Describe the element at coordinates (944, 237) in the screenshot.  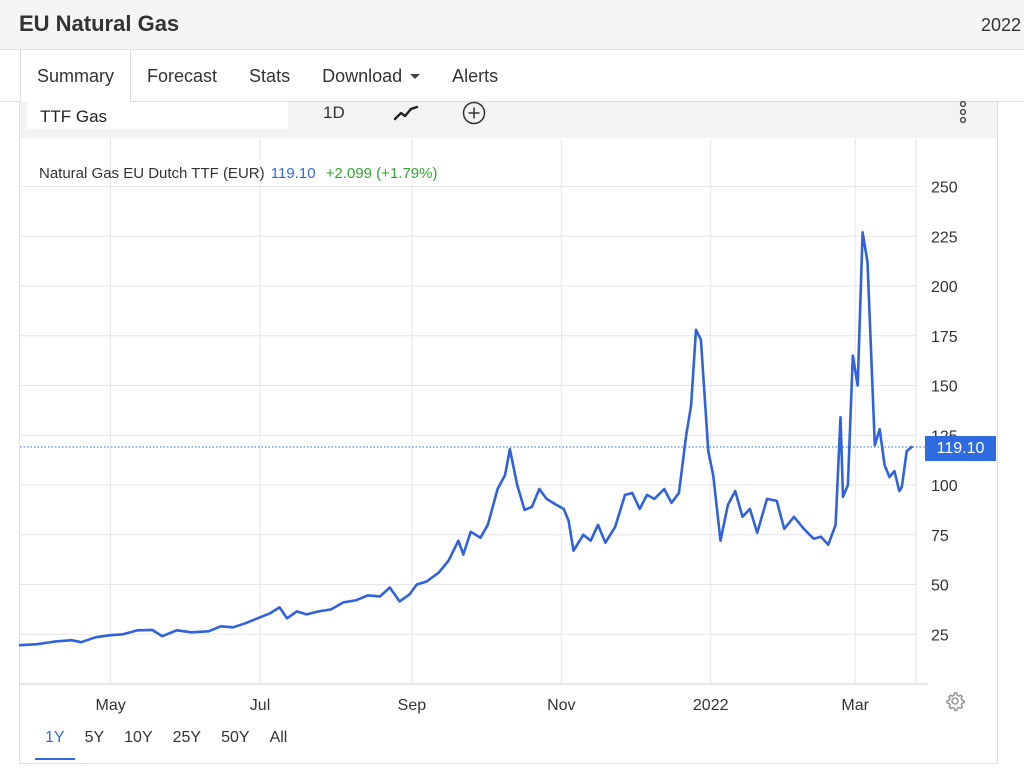
I see `y-tick-label: 225` at that location.